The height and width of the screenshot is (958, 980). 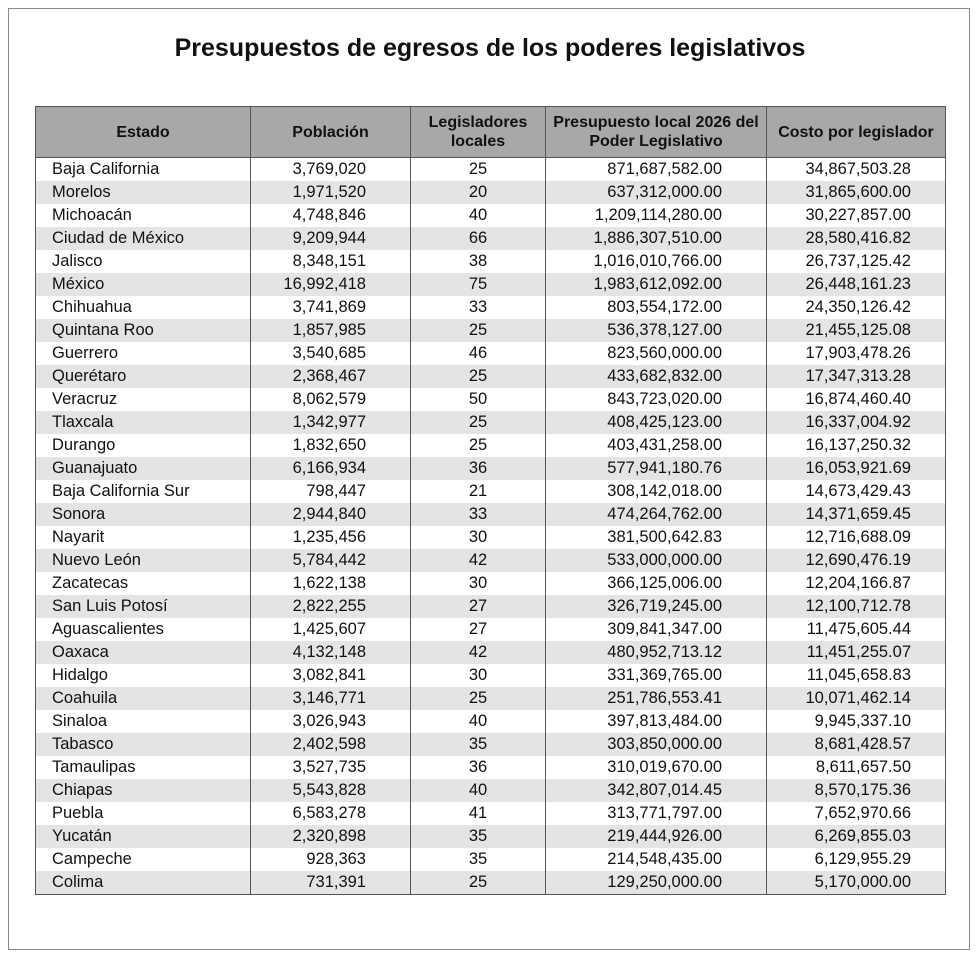 I want to click on table-cell: 843,723,020.00, so click(x=656, y=399).